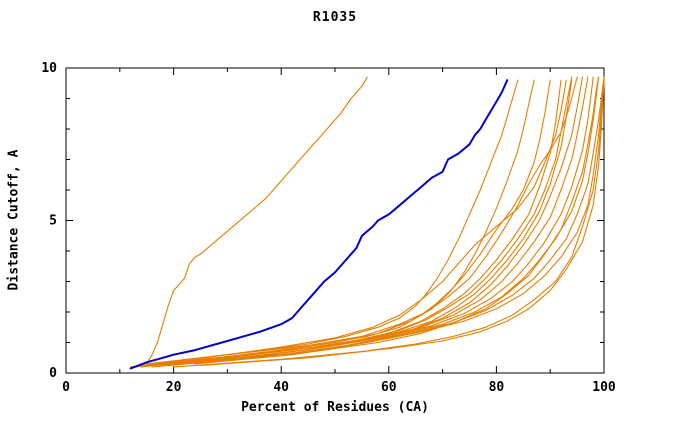  Describe the element at coordinates (335, 407) in the screenshot. I see `x-axis-label: Percent of Residues (CA)` at that location.